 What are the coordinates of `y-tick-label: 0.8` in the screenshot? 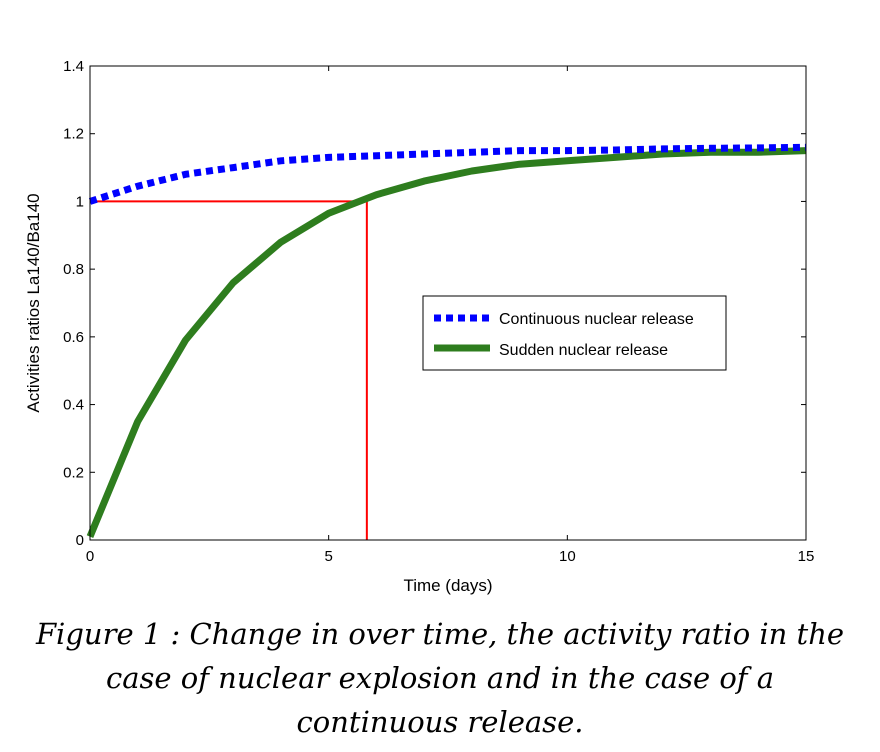 It's located at (73, 269).